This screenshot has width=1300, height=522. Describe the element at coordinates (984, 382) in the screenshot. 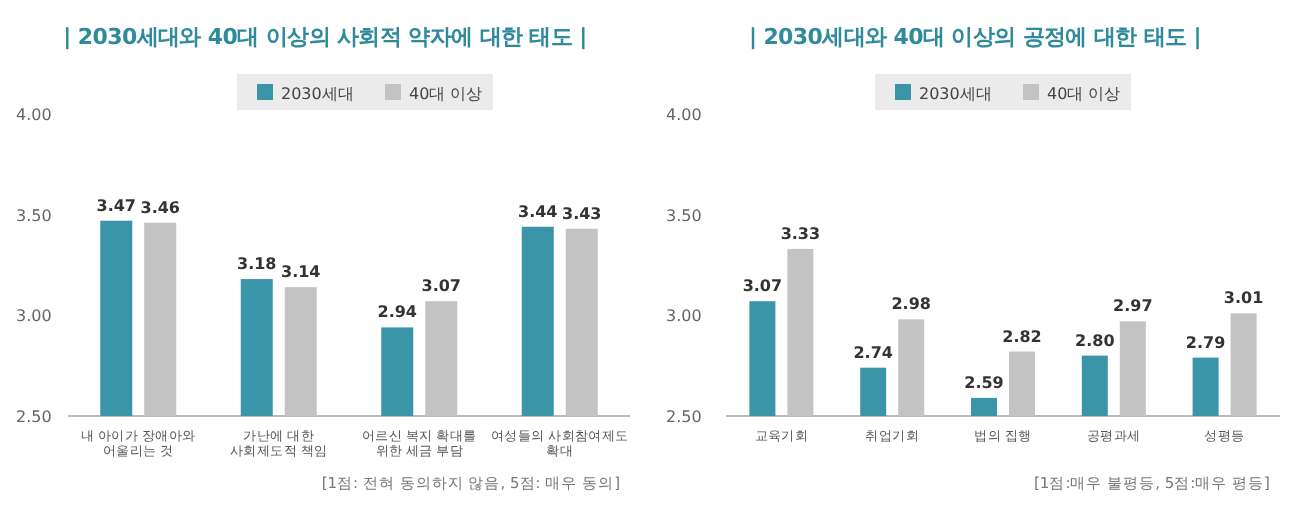

I see `data-label: 2.59` at that location.